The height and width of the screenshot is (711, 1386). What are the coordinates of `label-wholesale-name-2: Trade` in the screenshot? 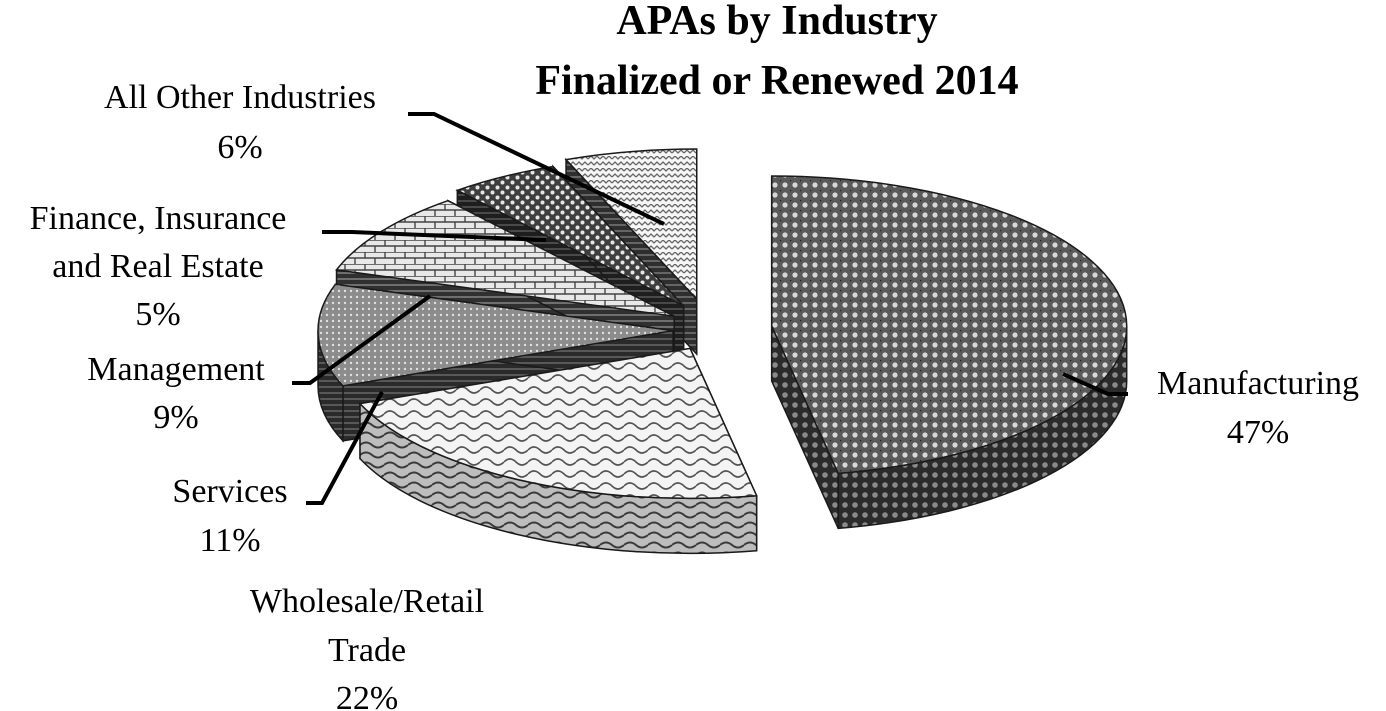 It's located at (367, 650).